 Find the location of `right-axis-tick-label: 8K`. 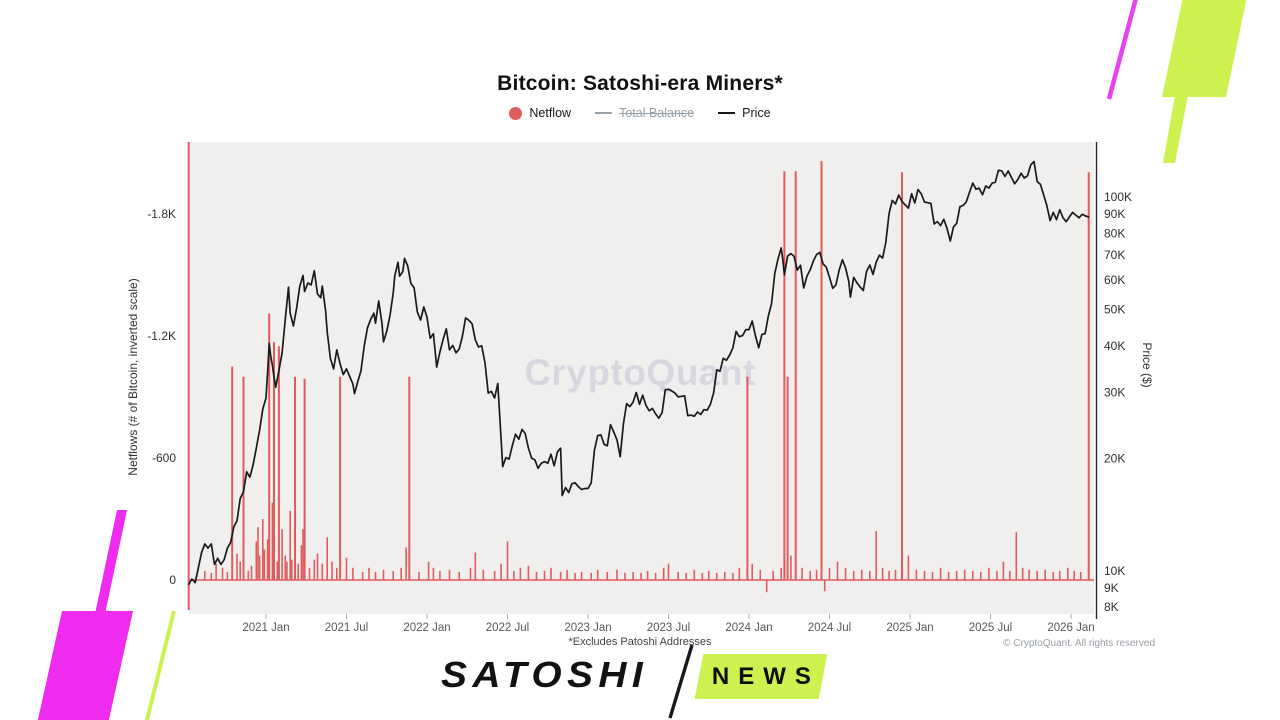

right-axis-tick-label: 8K is located at coordinates (1111, 607).